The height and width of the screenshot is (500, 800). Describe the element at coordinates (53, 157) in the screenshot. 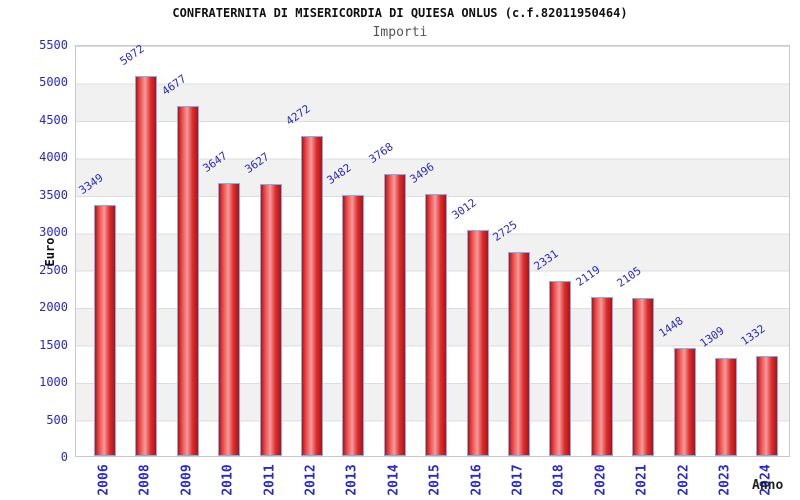

I see `y-tick-label: 4000` at that location.